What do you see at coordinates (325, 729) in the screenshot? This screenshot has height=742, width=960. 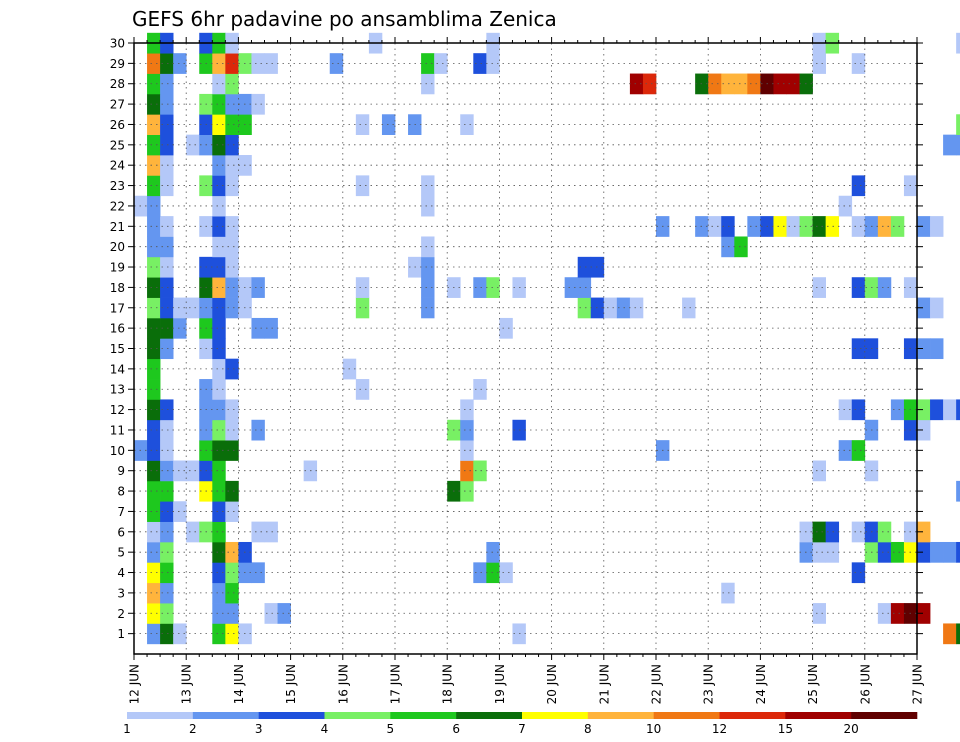 I see `colorbar-label: 4` at bounding box center [325, 729].